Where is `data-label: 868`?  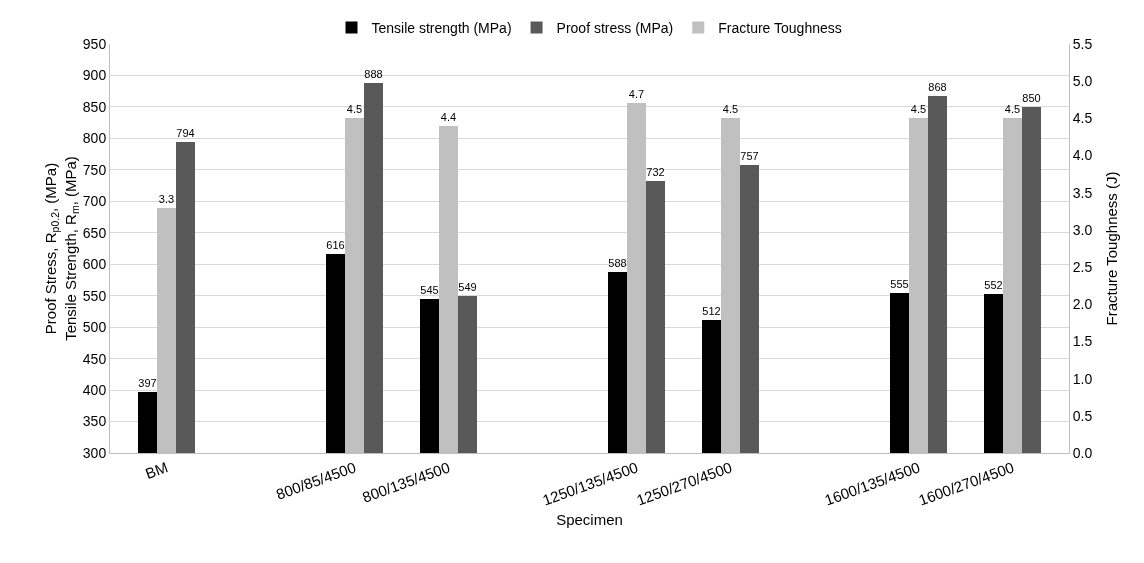 data-label: 868 is located at coordinates (937, 87).